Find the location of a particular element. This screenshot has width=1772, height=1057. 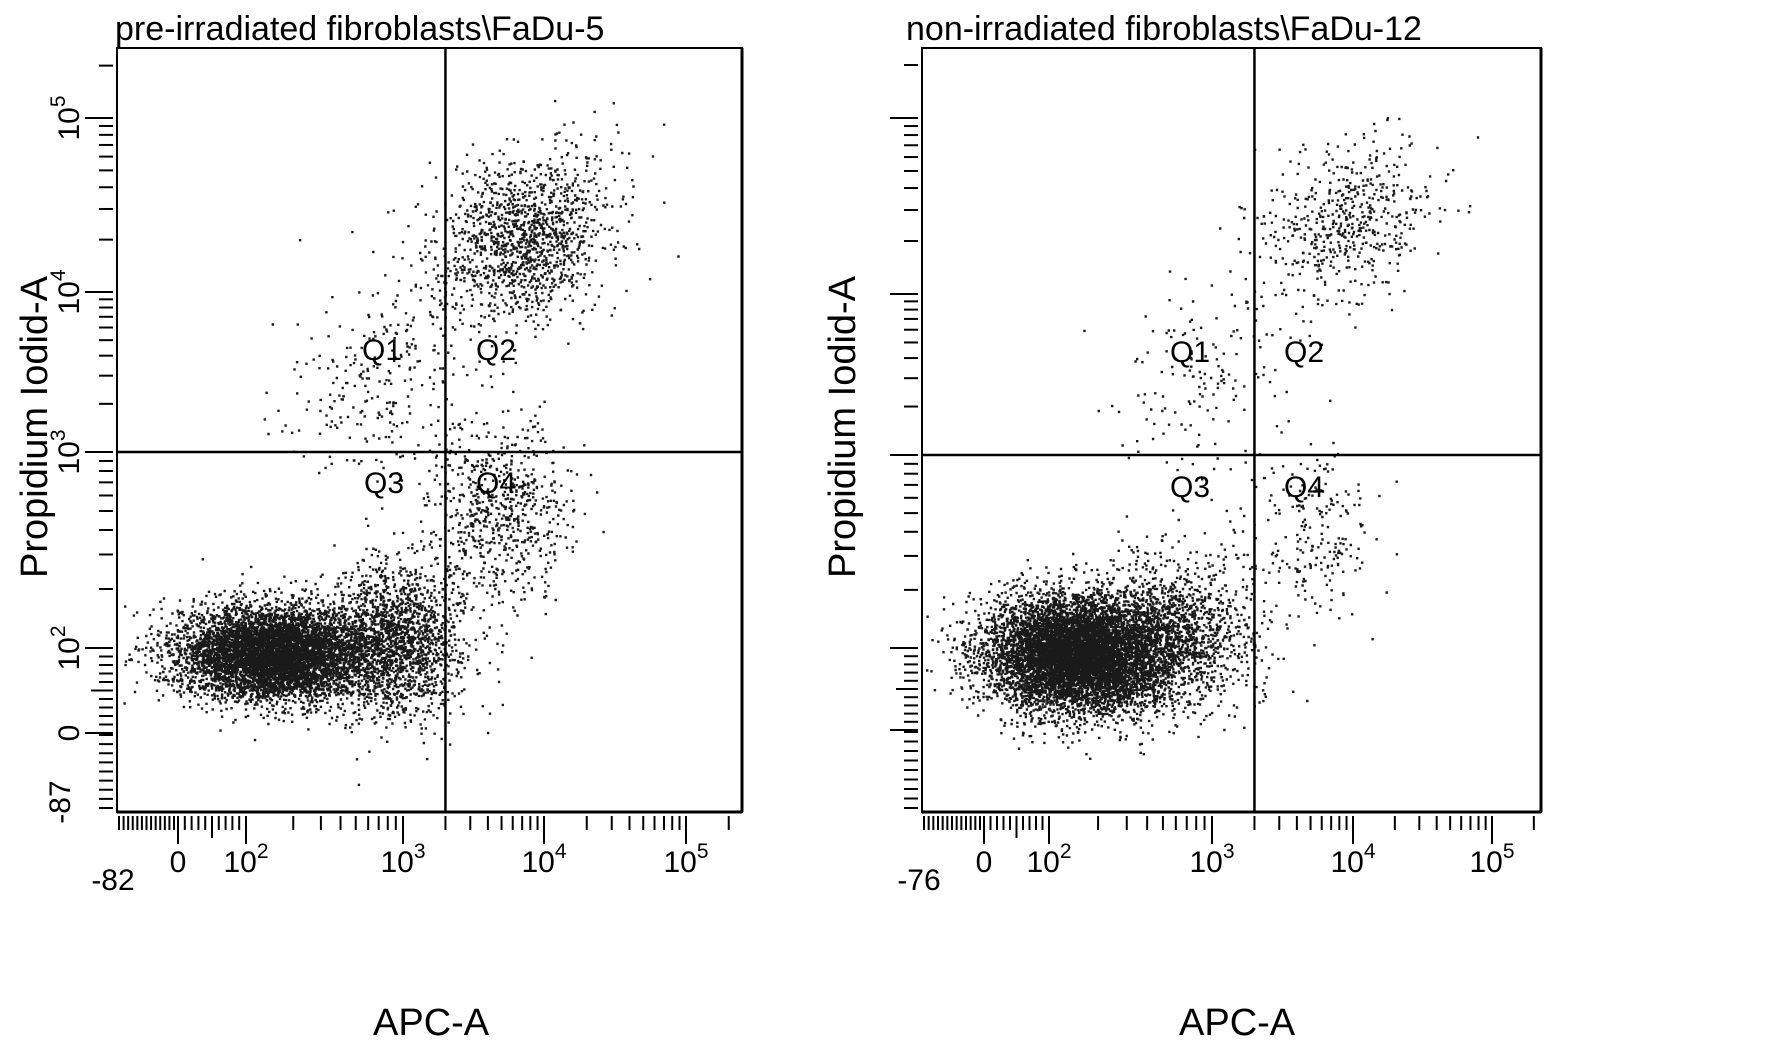

y-tick-exponent: 5 is located at coordinates (58, 101).